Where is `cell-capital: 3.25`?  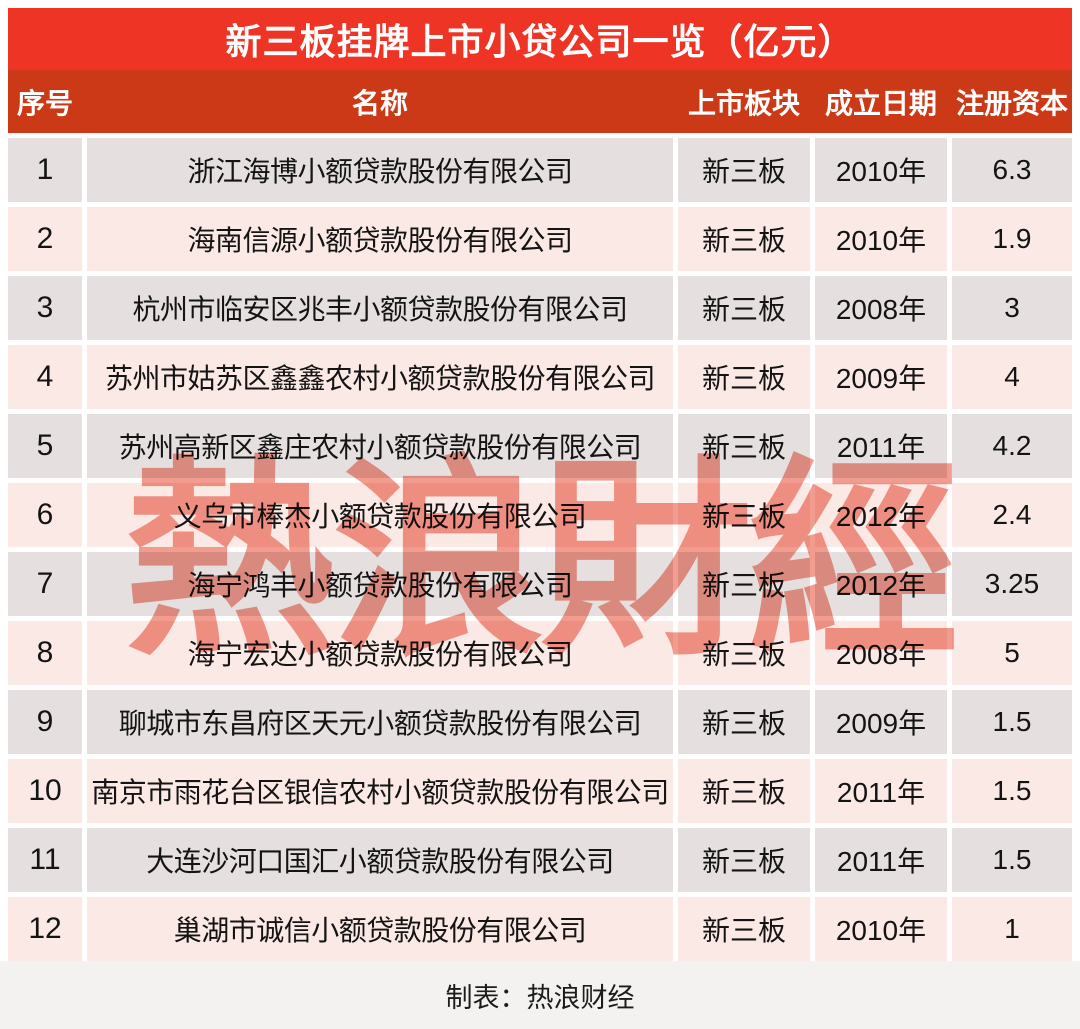 cell-capital: 3.25 is located at coordinates (1012, 584).